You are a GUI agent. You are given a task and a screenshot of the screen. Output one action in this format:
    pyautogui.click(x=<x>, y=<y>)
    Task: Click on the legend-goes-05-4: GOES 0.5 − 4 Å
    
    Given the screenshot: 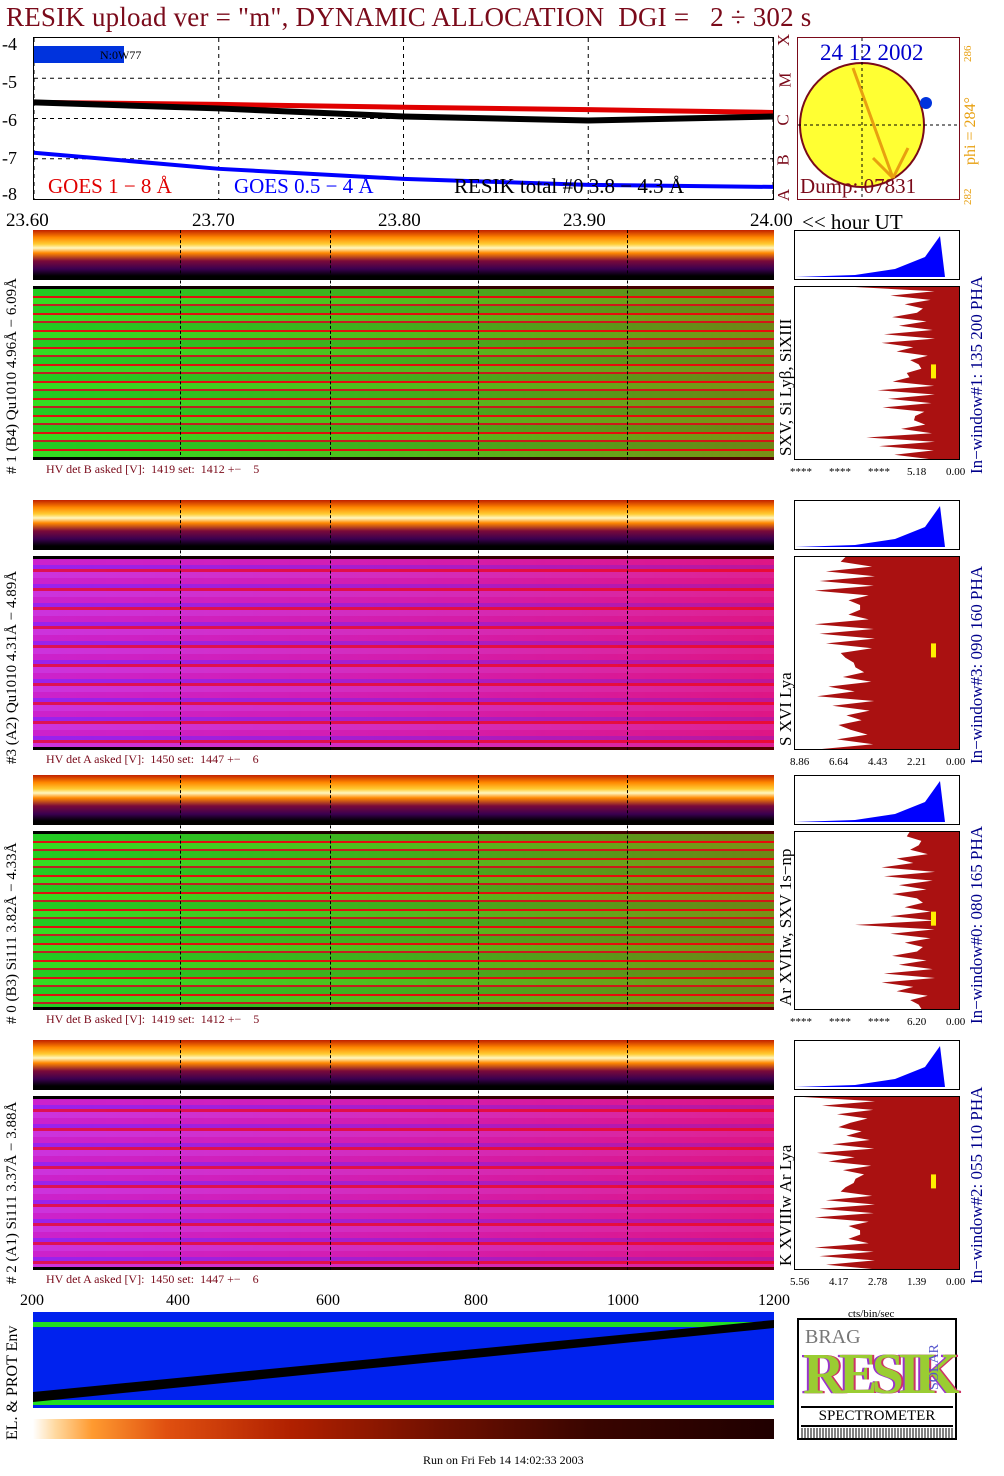 What is the action you would take?
    pyautogui.click(x=304, y=186)
    